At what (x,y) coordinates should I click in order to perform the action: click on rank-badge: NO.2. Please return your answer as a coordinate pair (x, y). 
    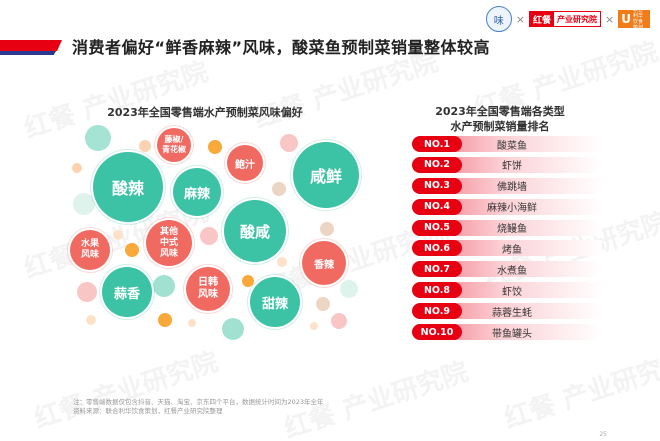
    Looking at the image, I should click on (437, 164).